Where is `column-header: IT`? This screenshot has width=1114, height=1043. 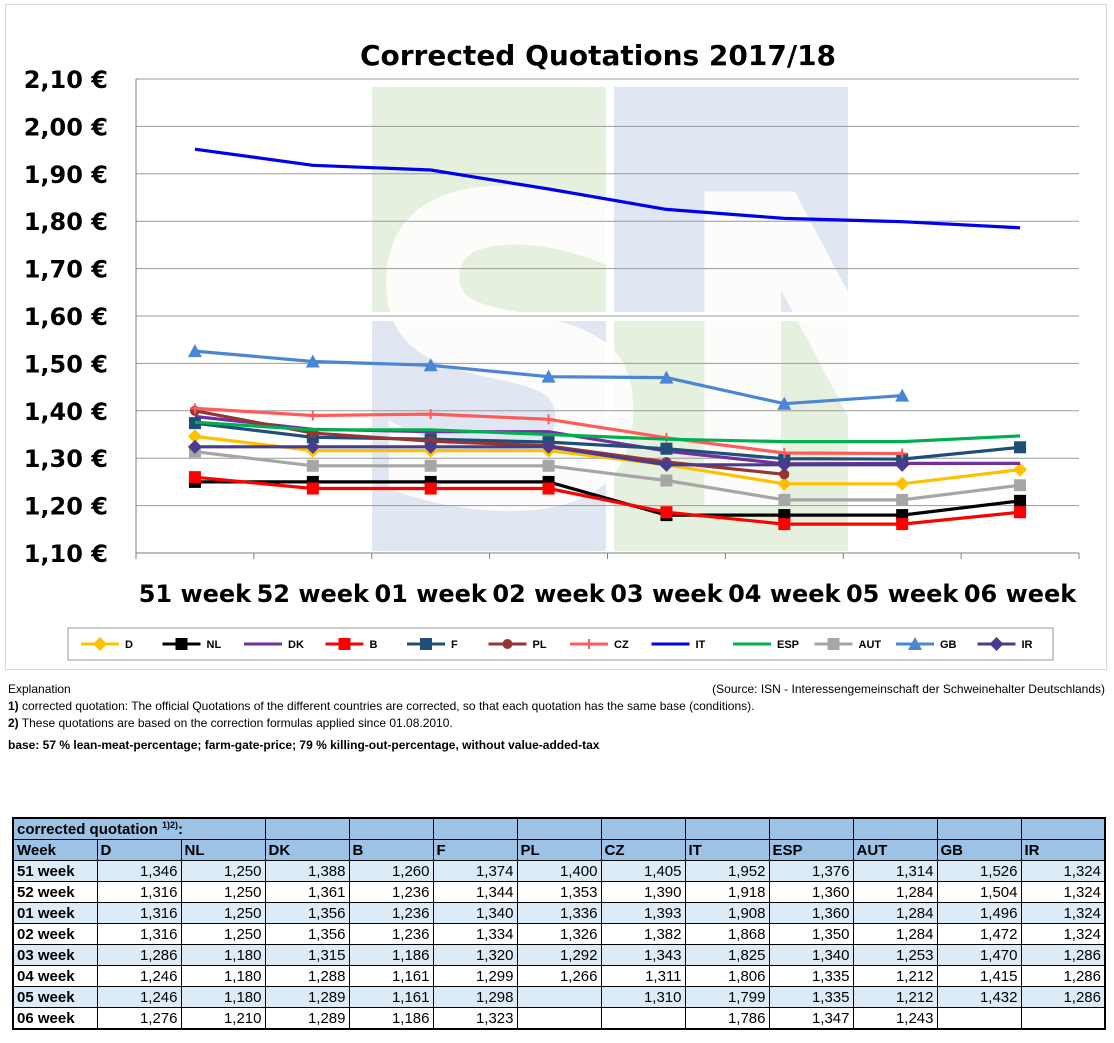
column-header: IT is located at coordinates (727, 850).